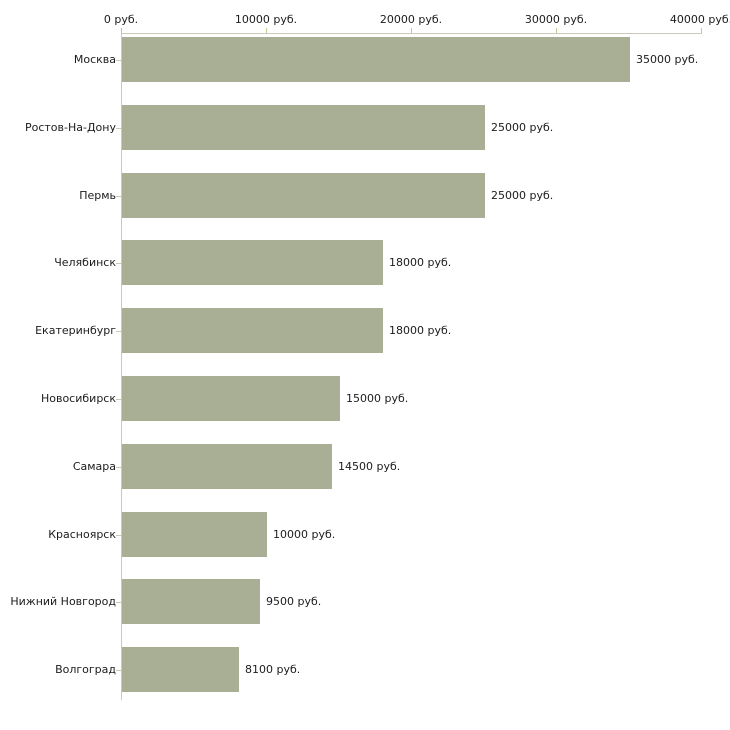 This screenshot has height=730, width=730. What do you see at coordinates (85, 262) in the screenshot?
I see `category-label: Челябинск` at bounding box center [85, 262].